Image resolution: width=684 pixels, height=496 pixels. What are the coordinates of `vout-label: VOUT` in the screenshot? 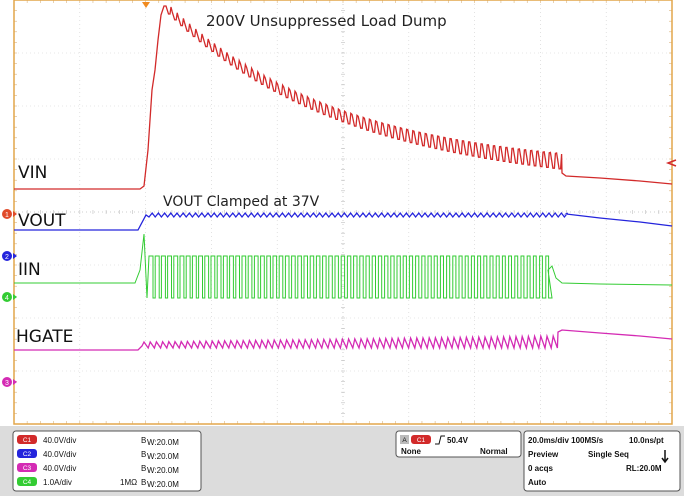 It's located at (42, 221).